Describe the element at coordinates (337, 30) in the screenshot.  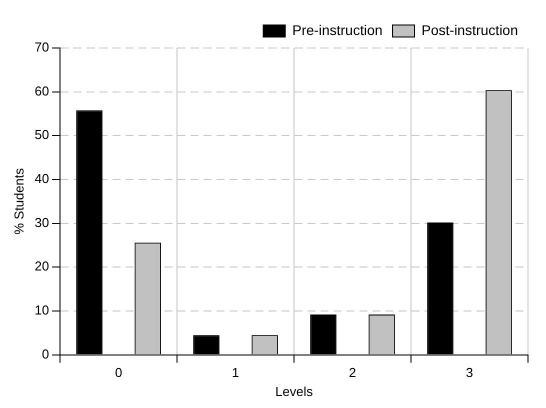
I see `legend-label: Pre-instruction` at that location.